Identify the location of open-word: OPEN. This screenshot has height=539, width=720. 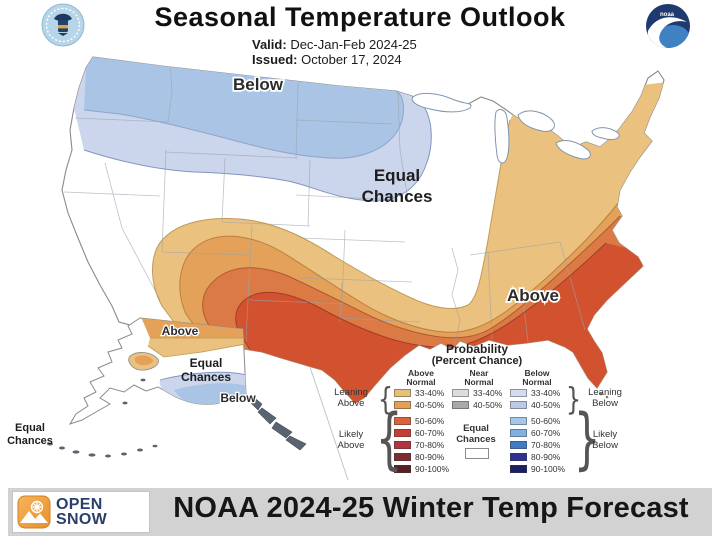
(79, 504).